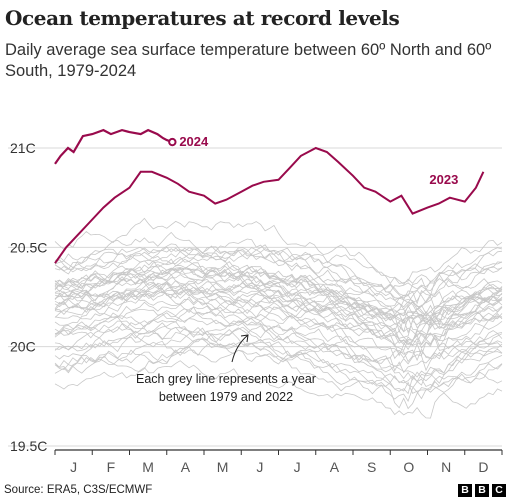  What do you see at coordinates (172, 142) in the screenshot?
I see `series-end-marker-2024` at bounding box center [172, 142].